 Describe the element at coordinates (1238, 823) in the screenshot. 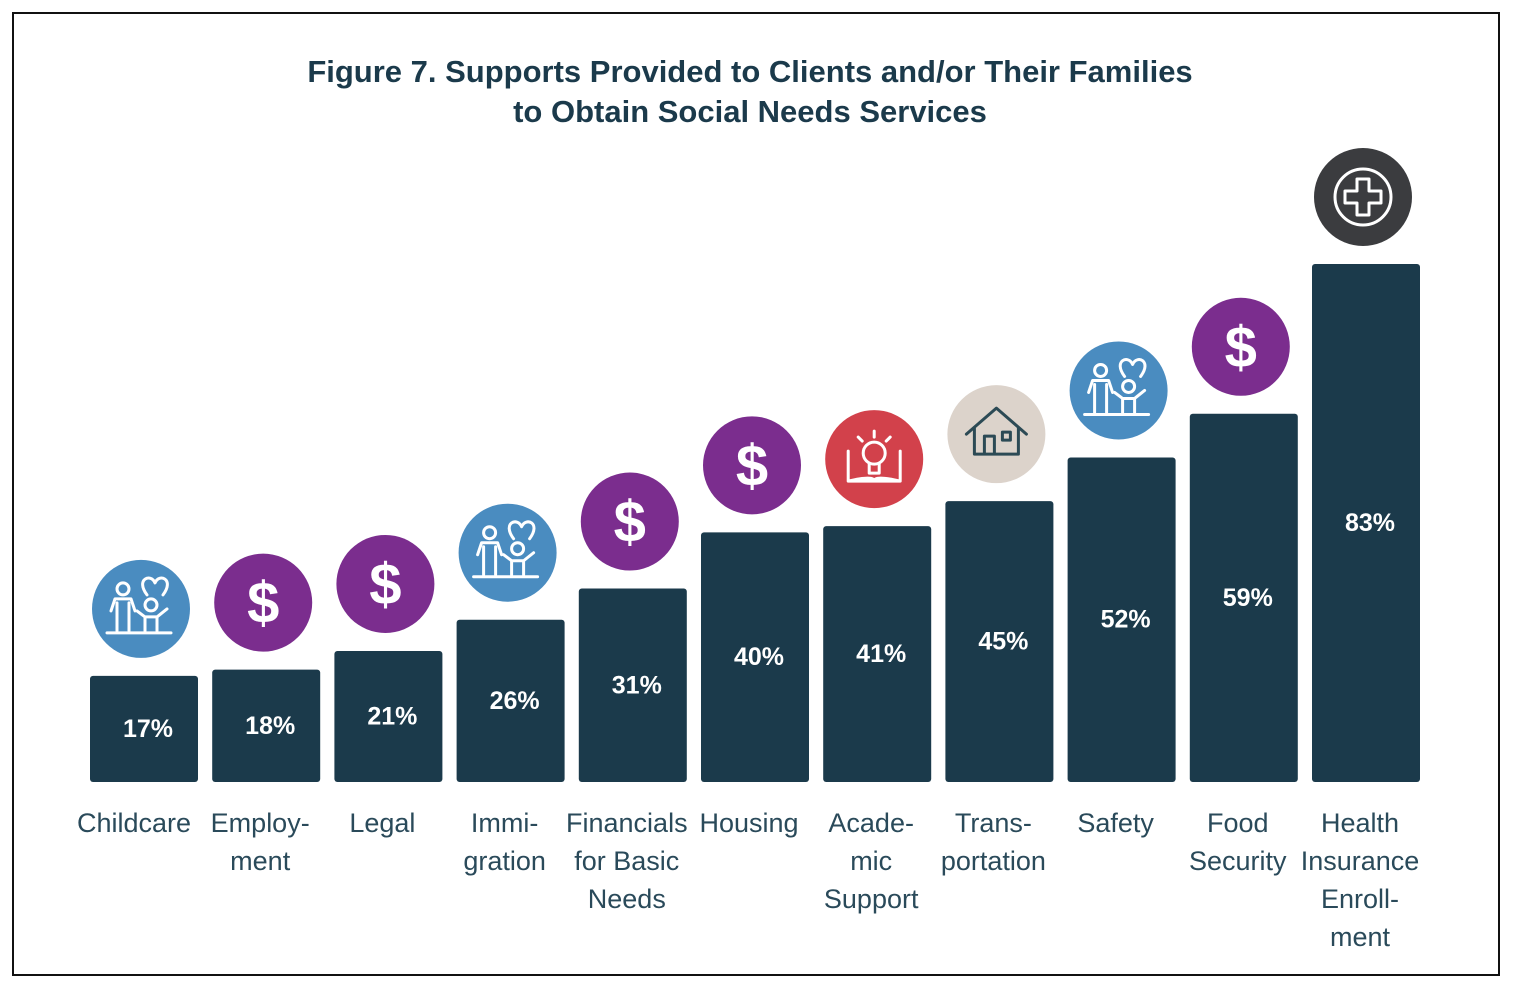

I see `category-label-line: Food` at that location.